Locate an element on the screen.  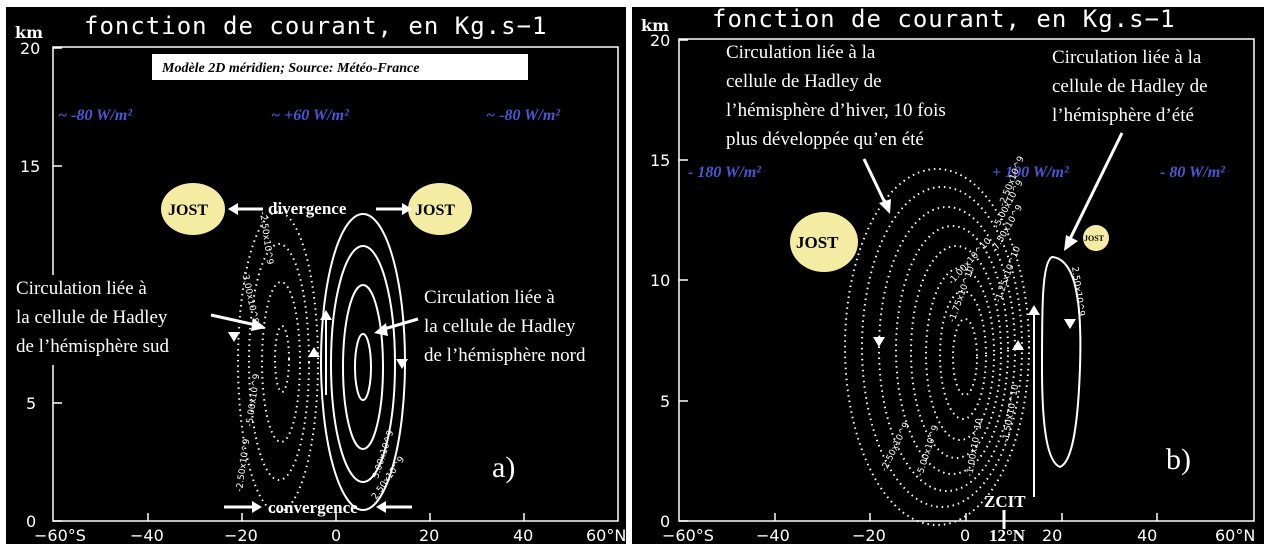
contours-south-cell is located at coordinates (278, 362).